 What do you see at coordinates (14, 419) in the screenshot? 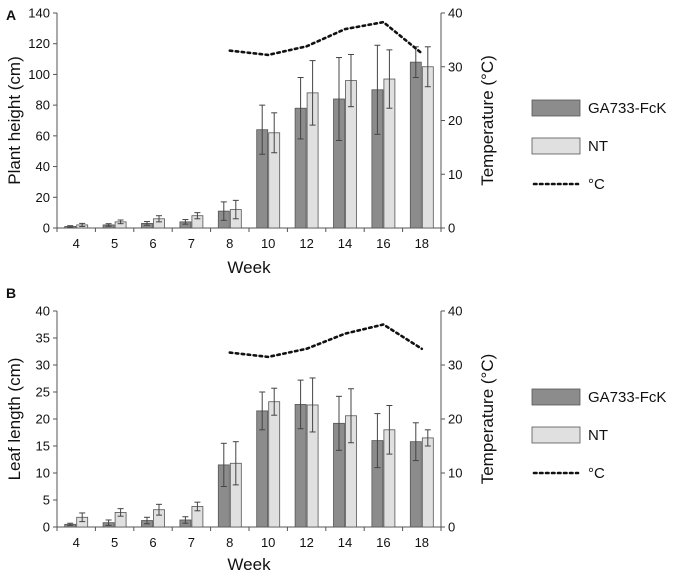
I see `y-axis-title: Leaf length (cm)` at bounding box center [14, 419].